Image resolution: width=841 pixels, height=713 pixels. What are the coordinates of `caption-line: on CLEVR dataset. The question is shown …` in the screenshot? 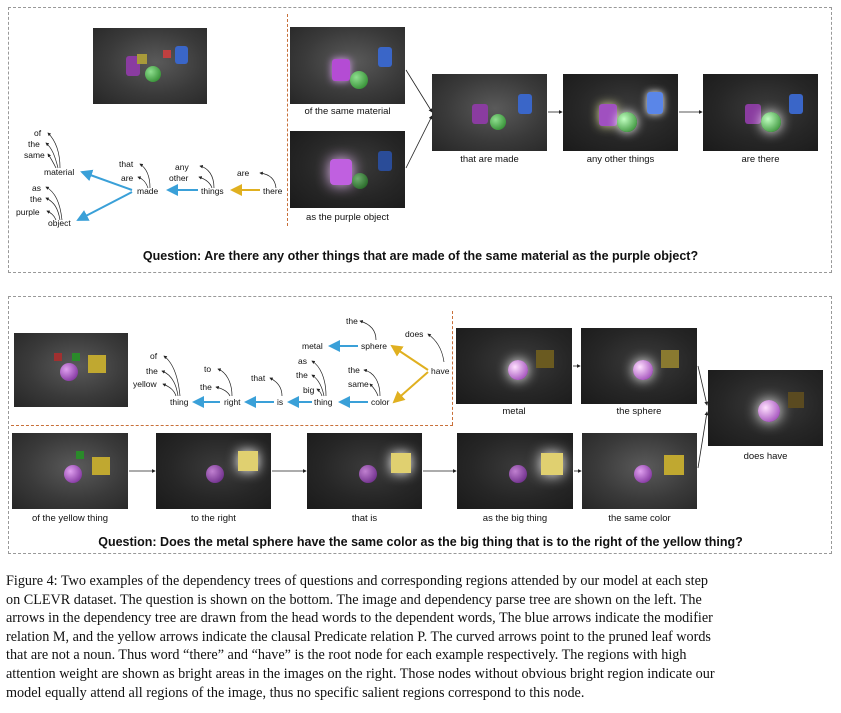 It's located at (354, 599).